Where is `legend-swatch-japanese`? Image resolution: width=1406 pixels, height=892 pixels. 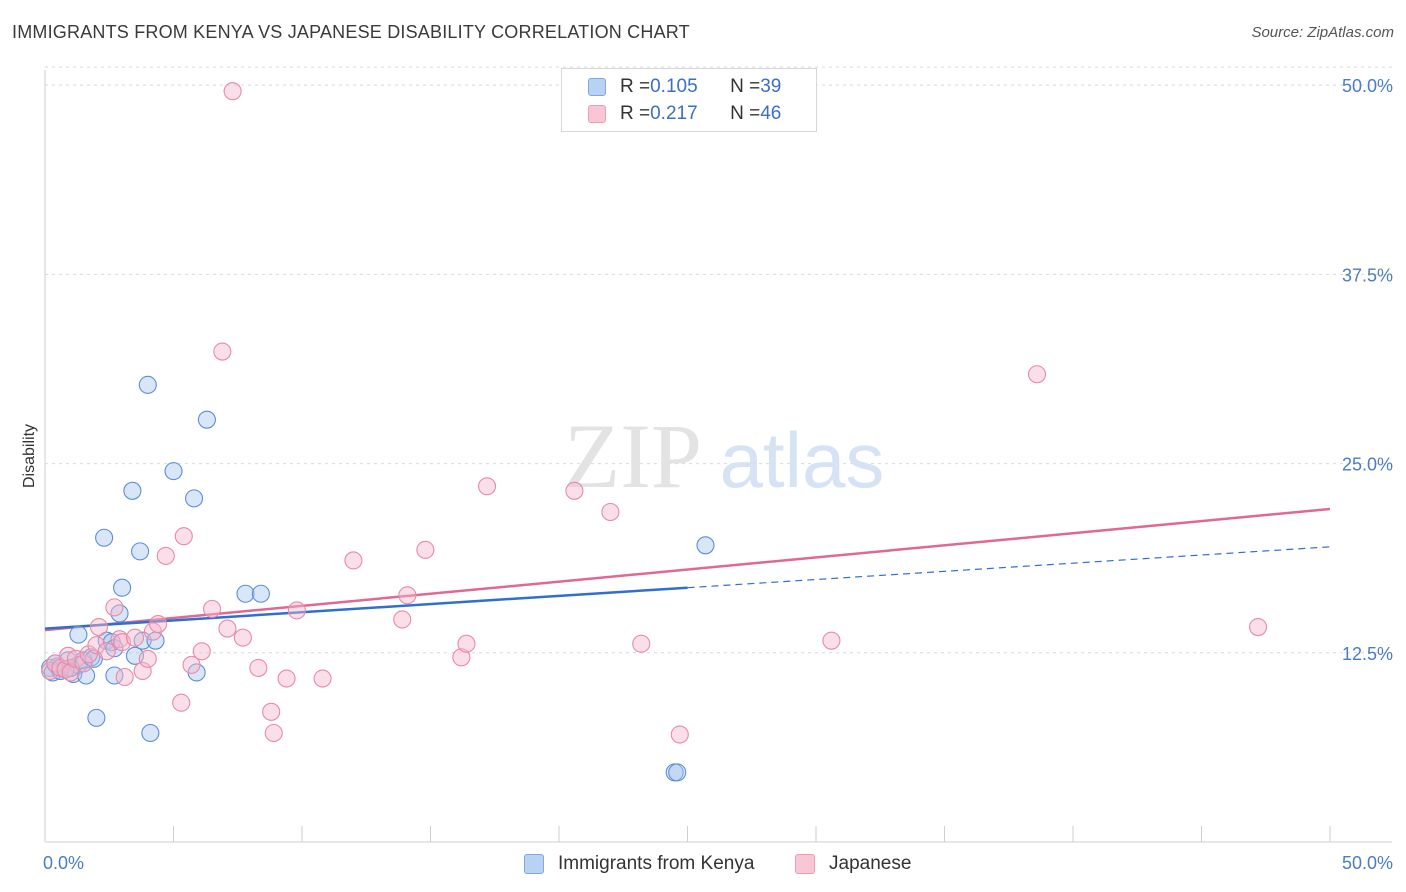
legend-swatch-japanese is located at coordinates (597, 114).